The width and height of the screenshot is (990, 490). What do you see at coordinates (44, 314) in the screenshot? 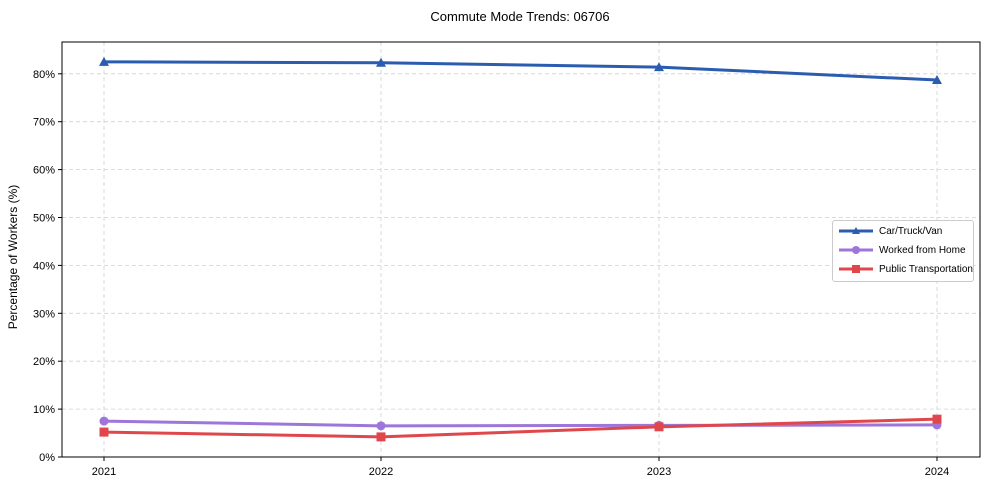
I see `y-tick-label: 30%` at bounding box center [44, 314].